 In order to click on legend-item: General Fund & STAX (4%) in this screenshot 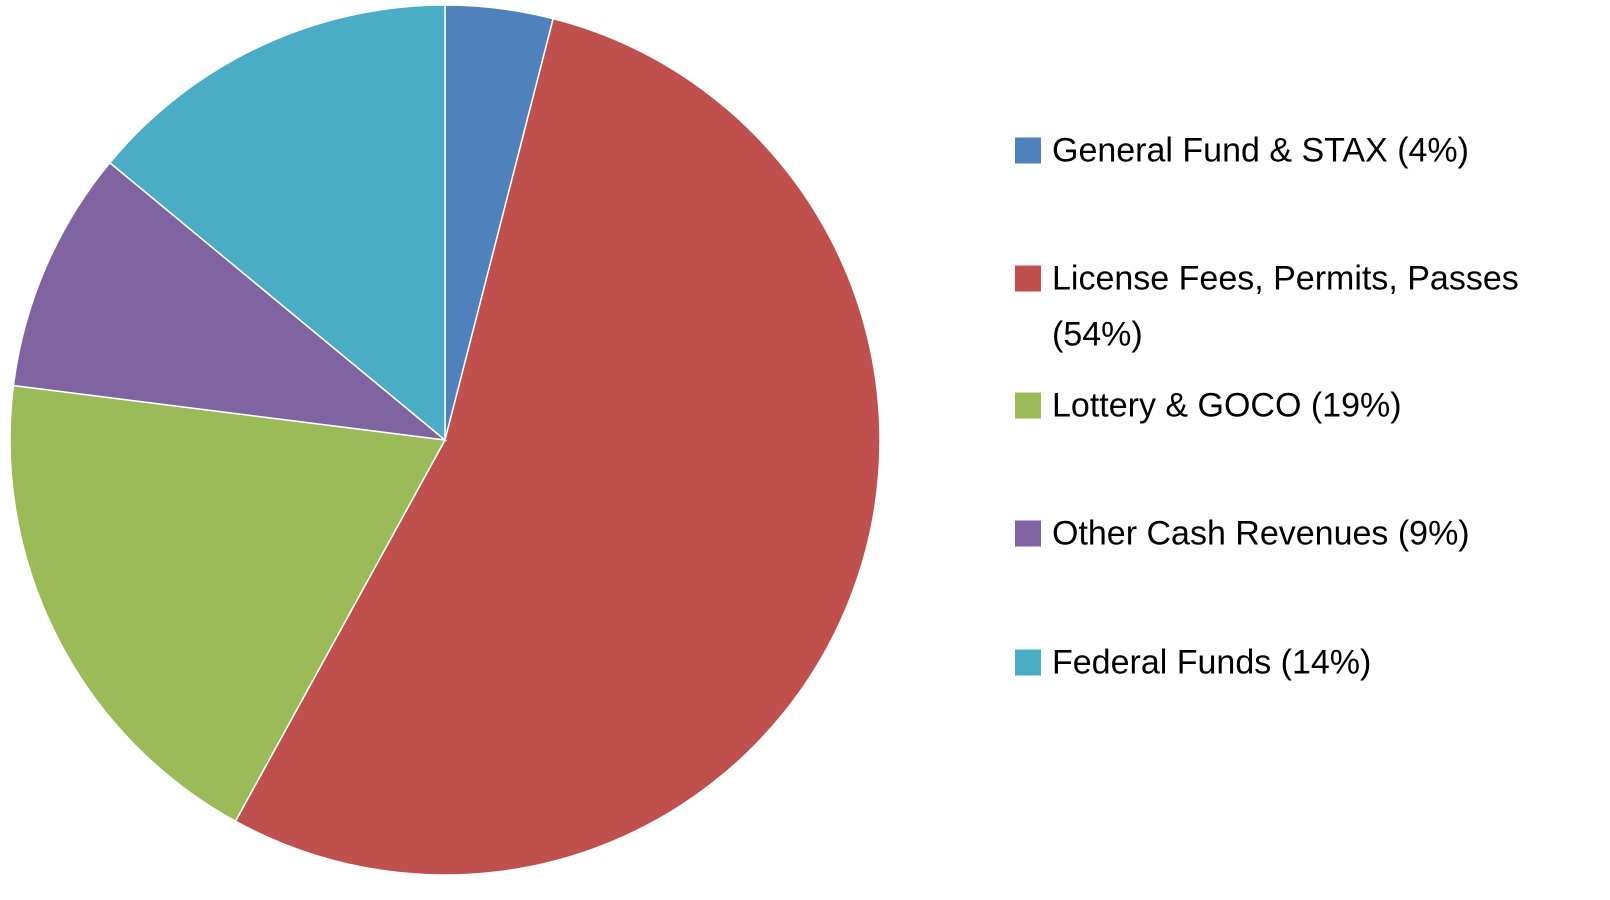, I will do `click(1302, 155)`.